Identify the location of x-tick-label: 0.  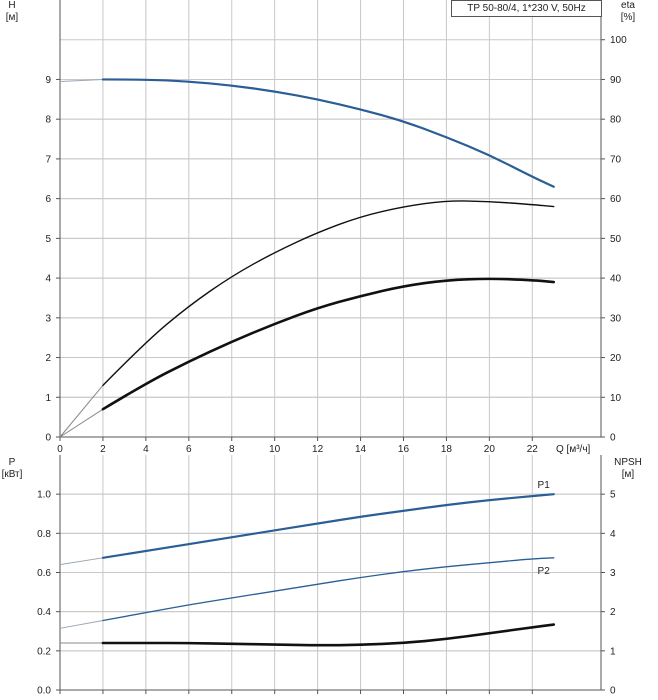
(60, 449).